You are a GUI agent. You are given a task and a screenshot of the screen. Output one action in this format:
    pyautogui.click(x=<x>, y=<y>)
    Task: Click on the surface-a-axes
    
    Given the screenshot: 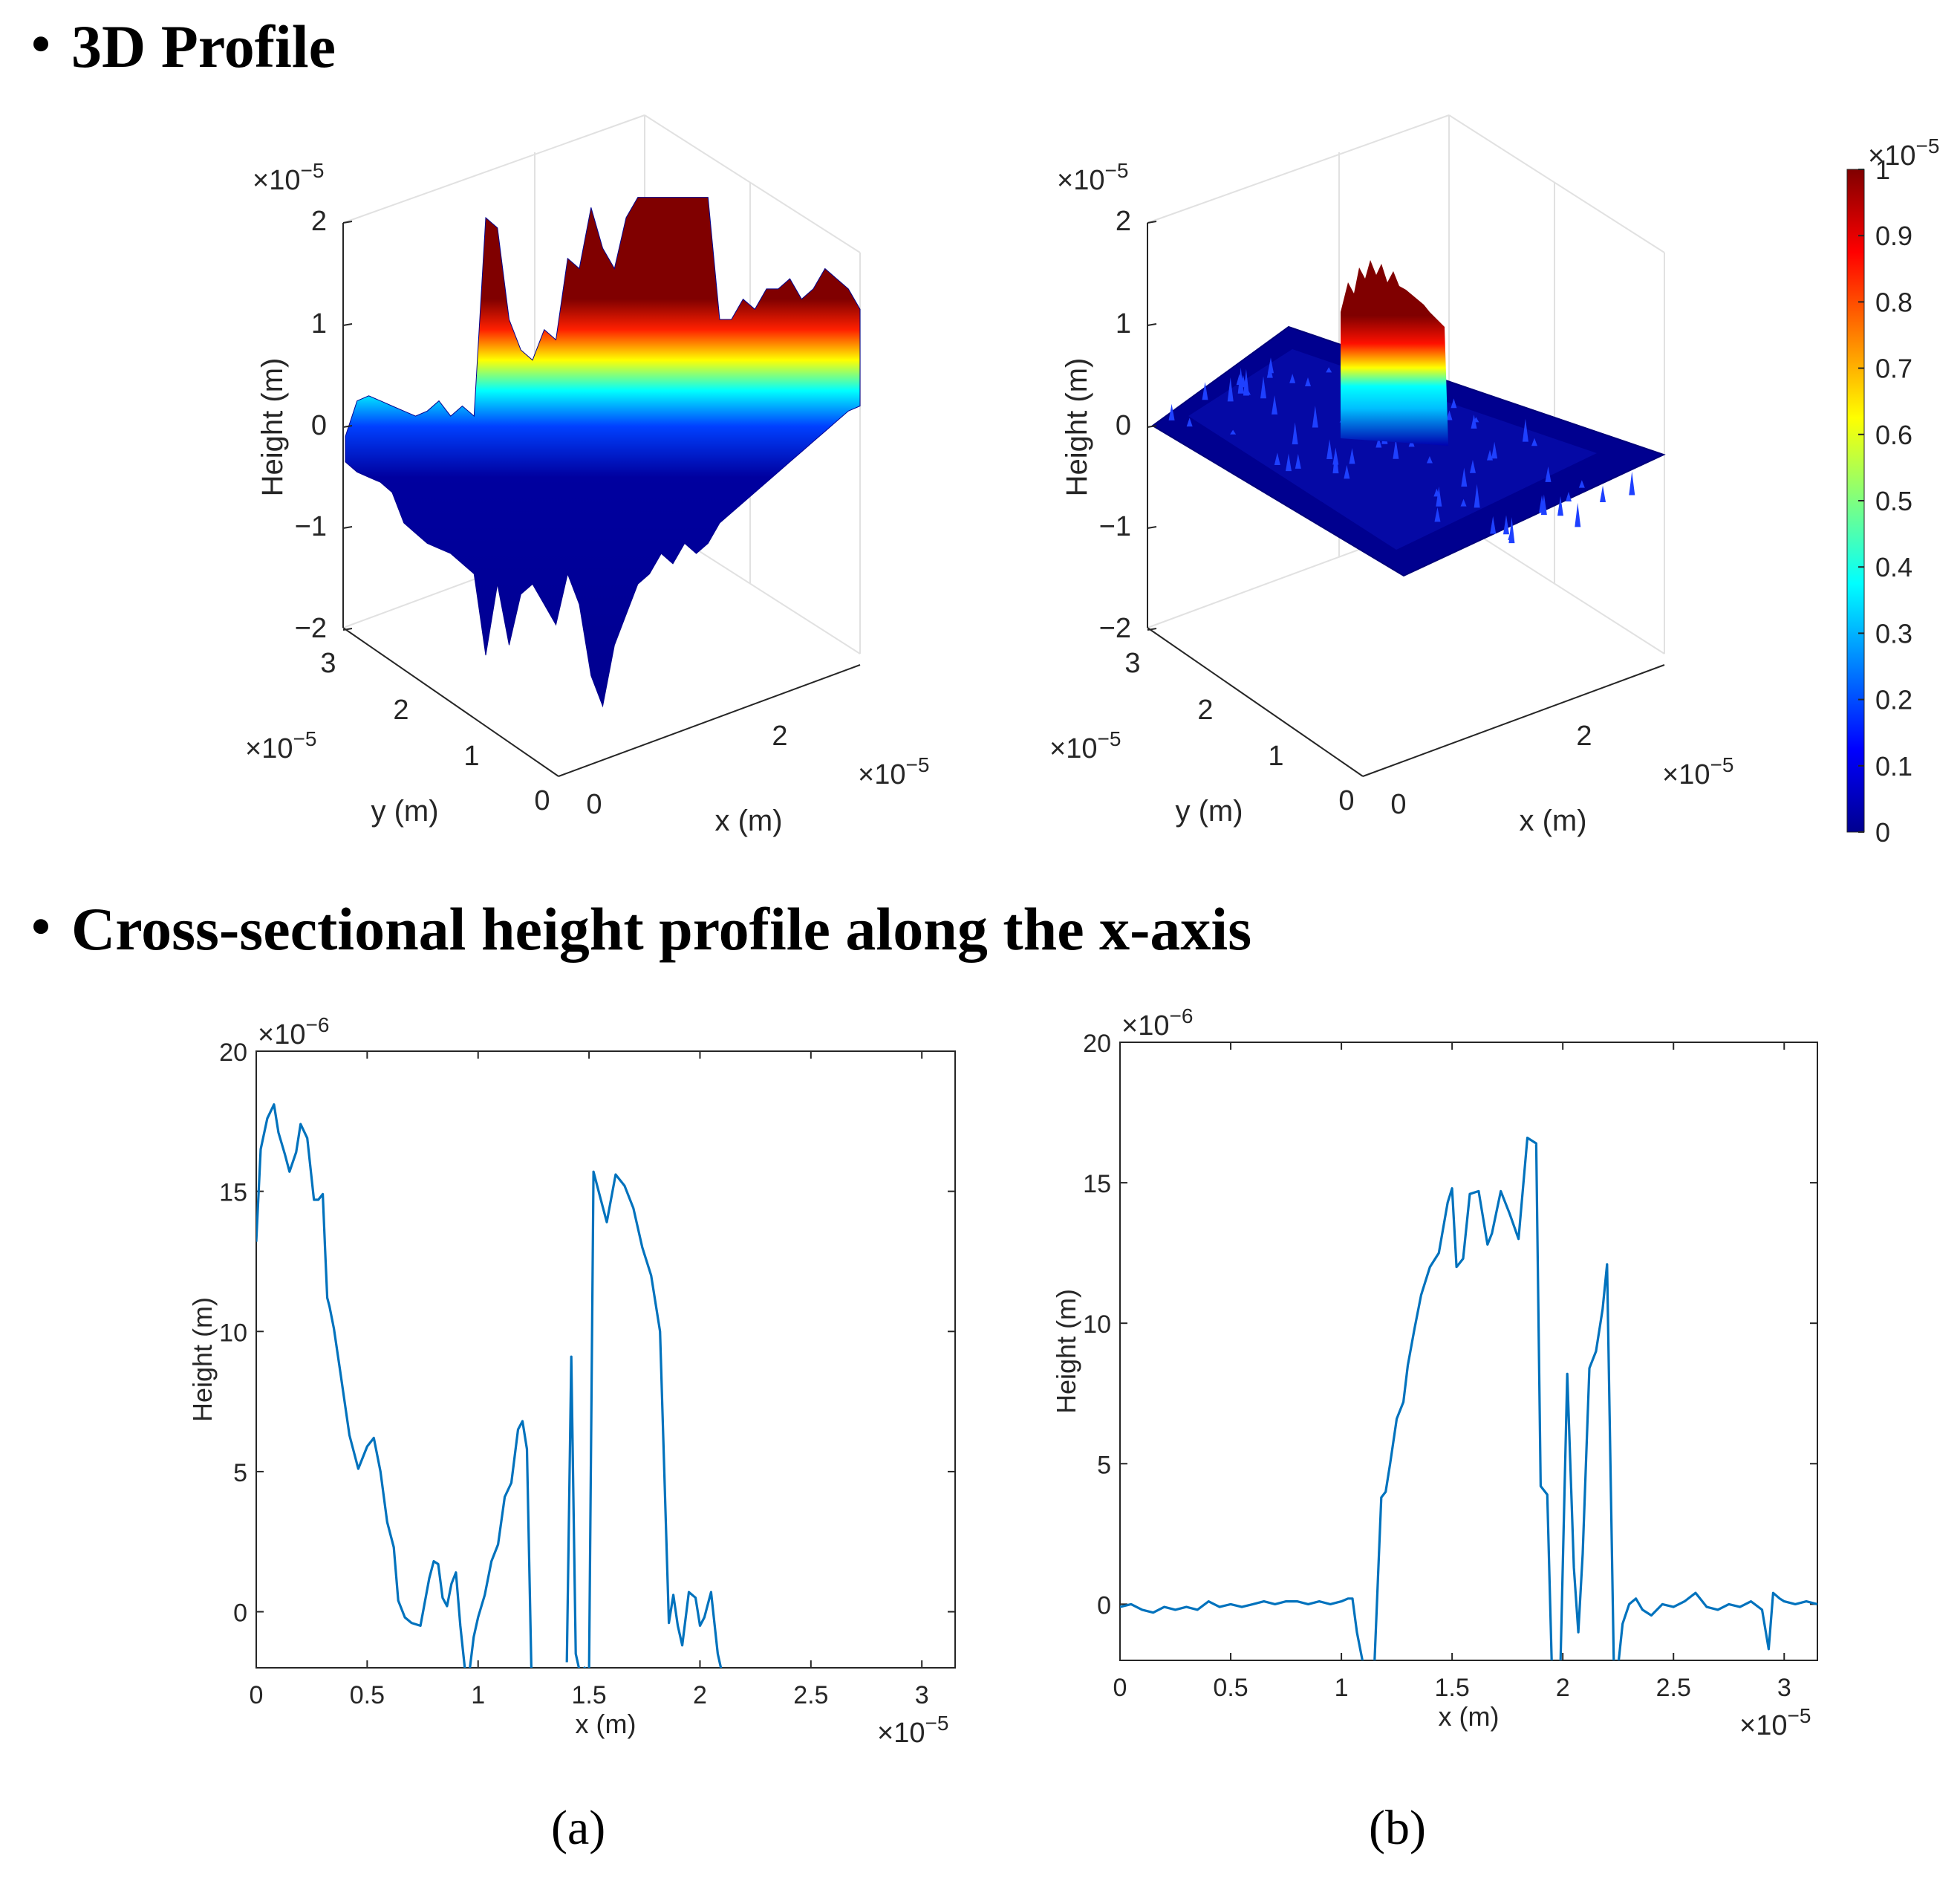 What is the action you would take?
    pyautogui.click(x=602, y=500)
    